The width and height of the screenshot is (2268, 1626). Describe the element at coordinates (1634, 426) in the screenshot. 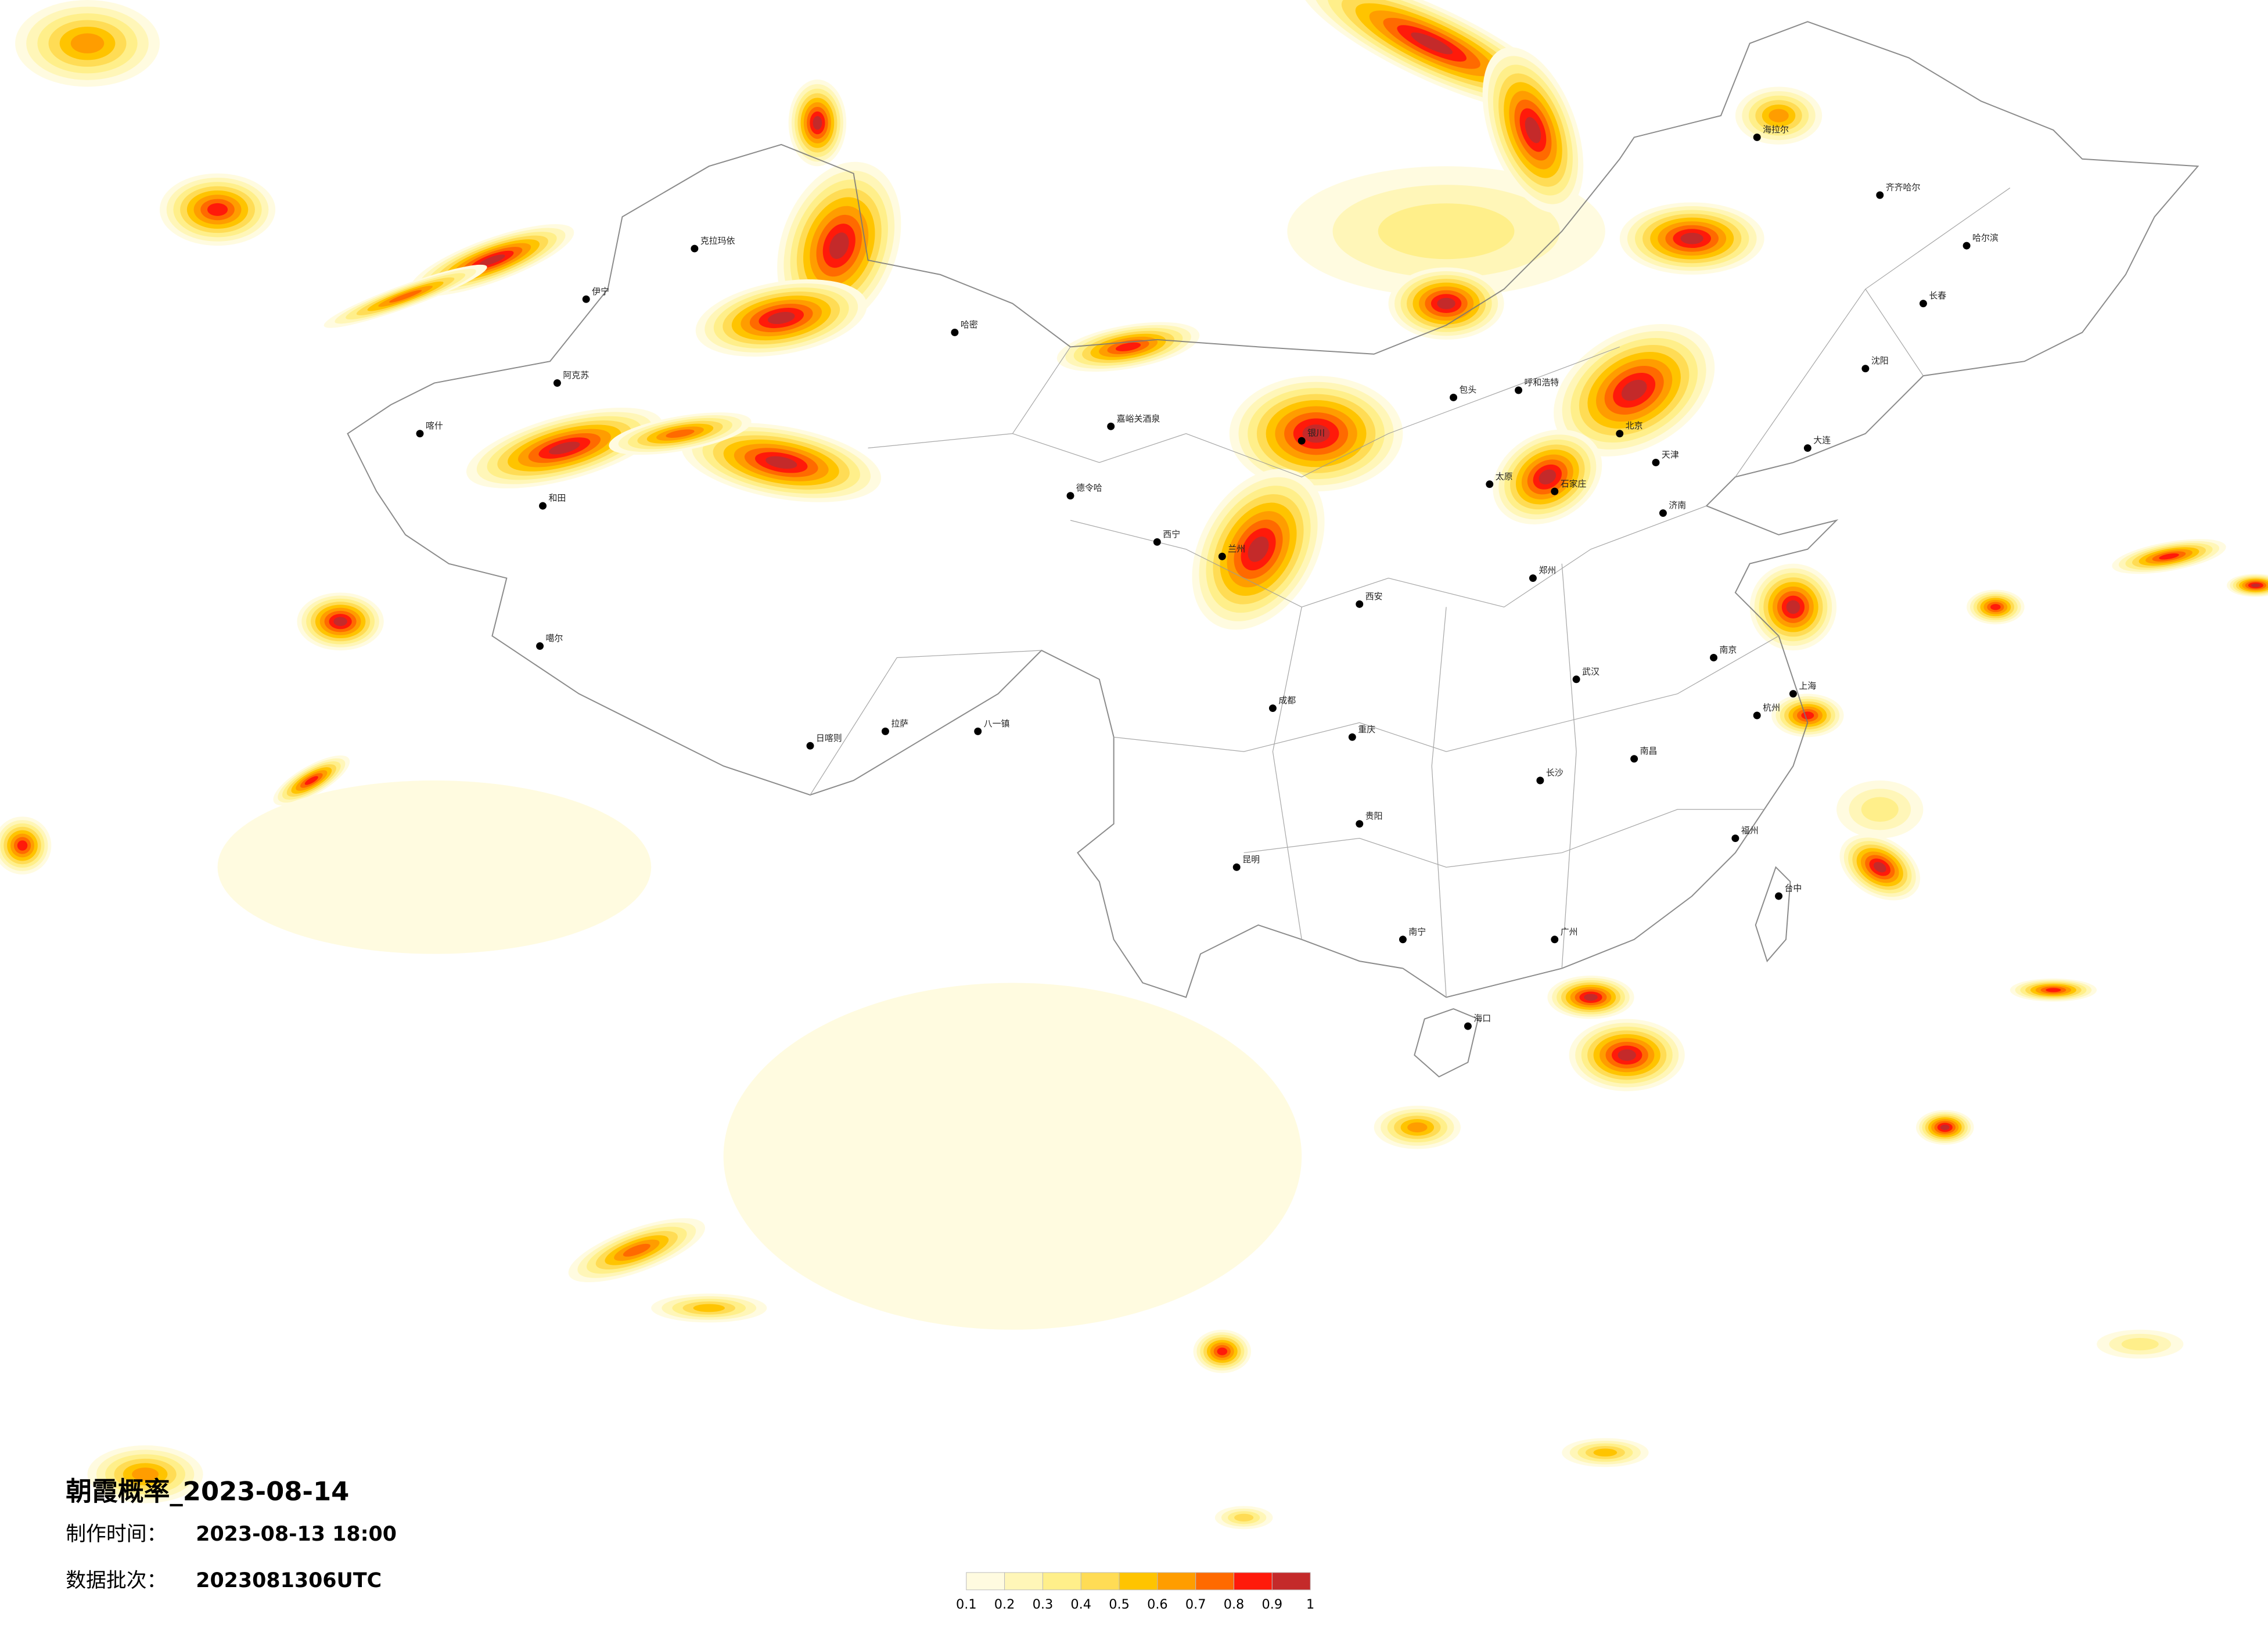

I see `city-name: 北京` at that location.